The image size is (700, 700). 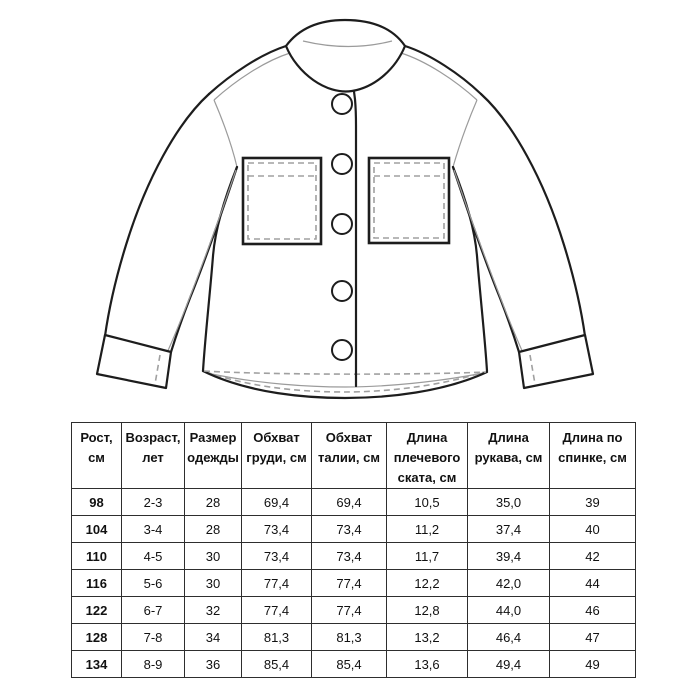 I want to click on patch-pocket-left, so click(x=282, y=201).